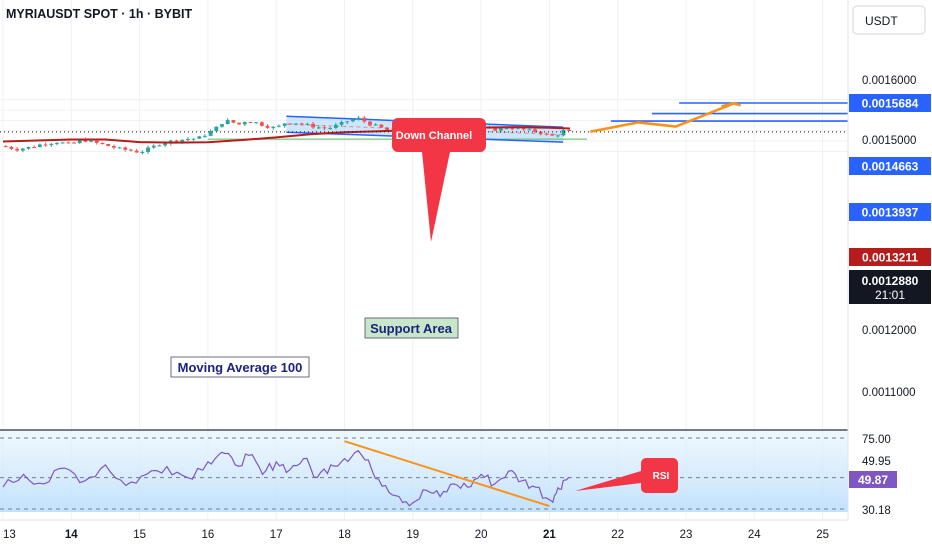 The width and height of the screenshot is (932, 555). What do you see at coordinates (439, 180) in the screenshot?
I see `down-channel-callout` at bounding box center [439, 180].